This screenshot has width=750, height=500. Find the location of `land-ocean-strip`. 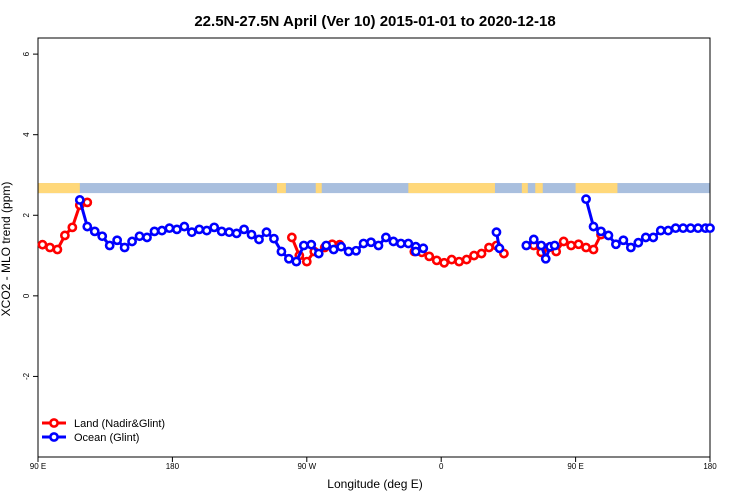

land-ocean-strip is located at coordinates (374, 188).